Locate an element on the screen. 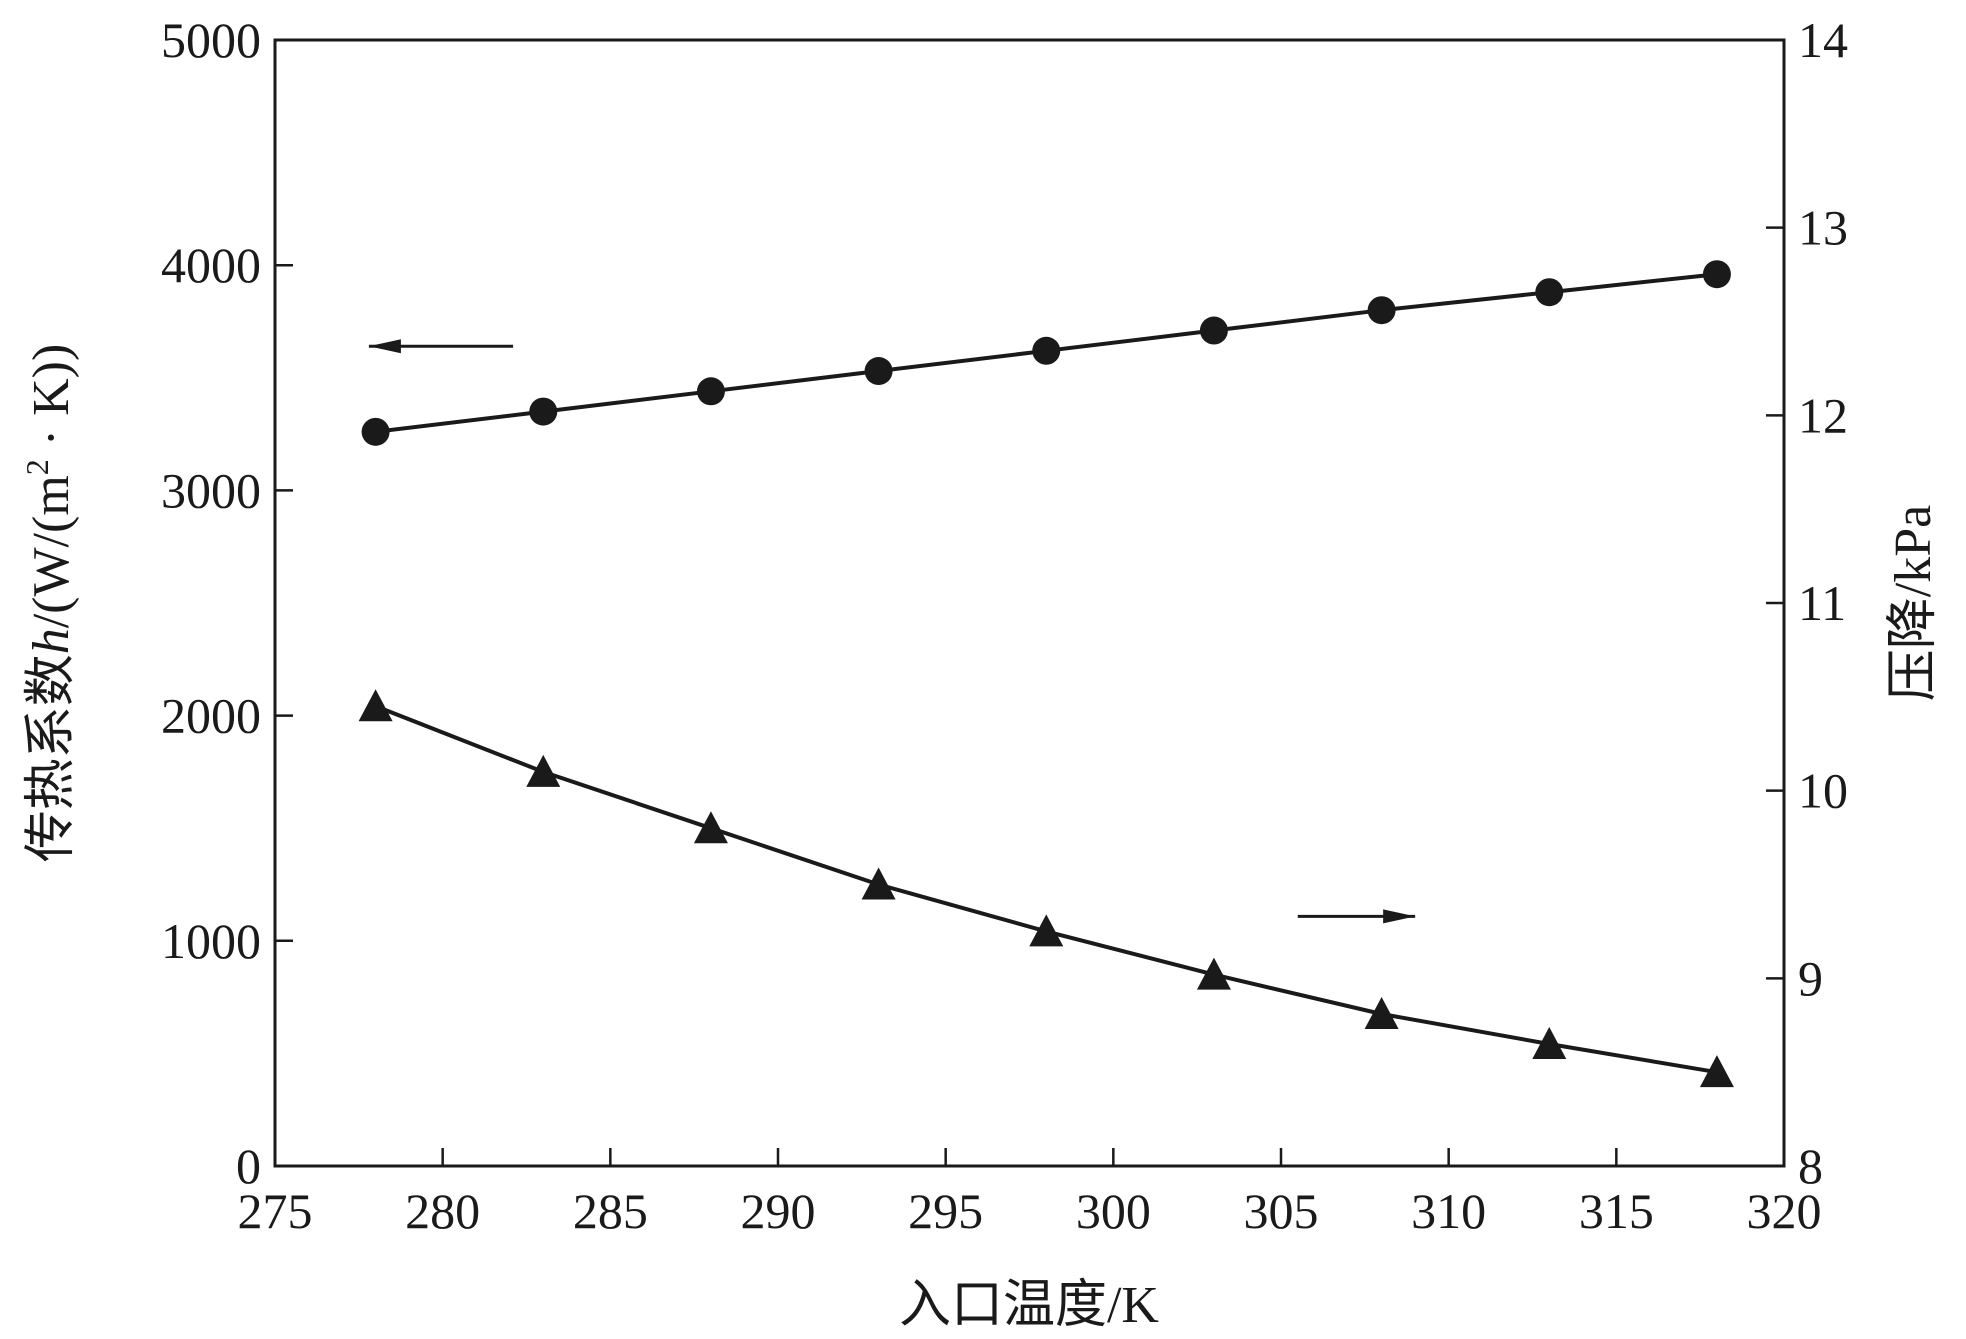 The height and width of the screenshot is (1339, 1966). x-axis-title: 入口温度/K is located at coordinates (1029, 1305).